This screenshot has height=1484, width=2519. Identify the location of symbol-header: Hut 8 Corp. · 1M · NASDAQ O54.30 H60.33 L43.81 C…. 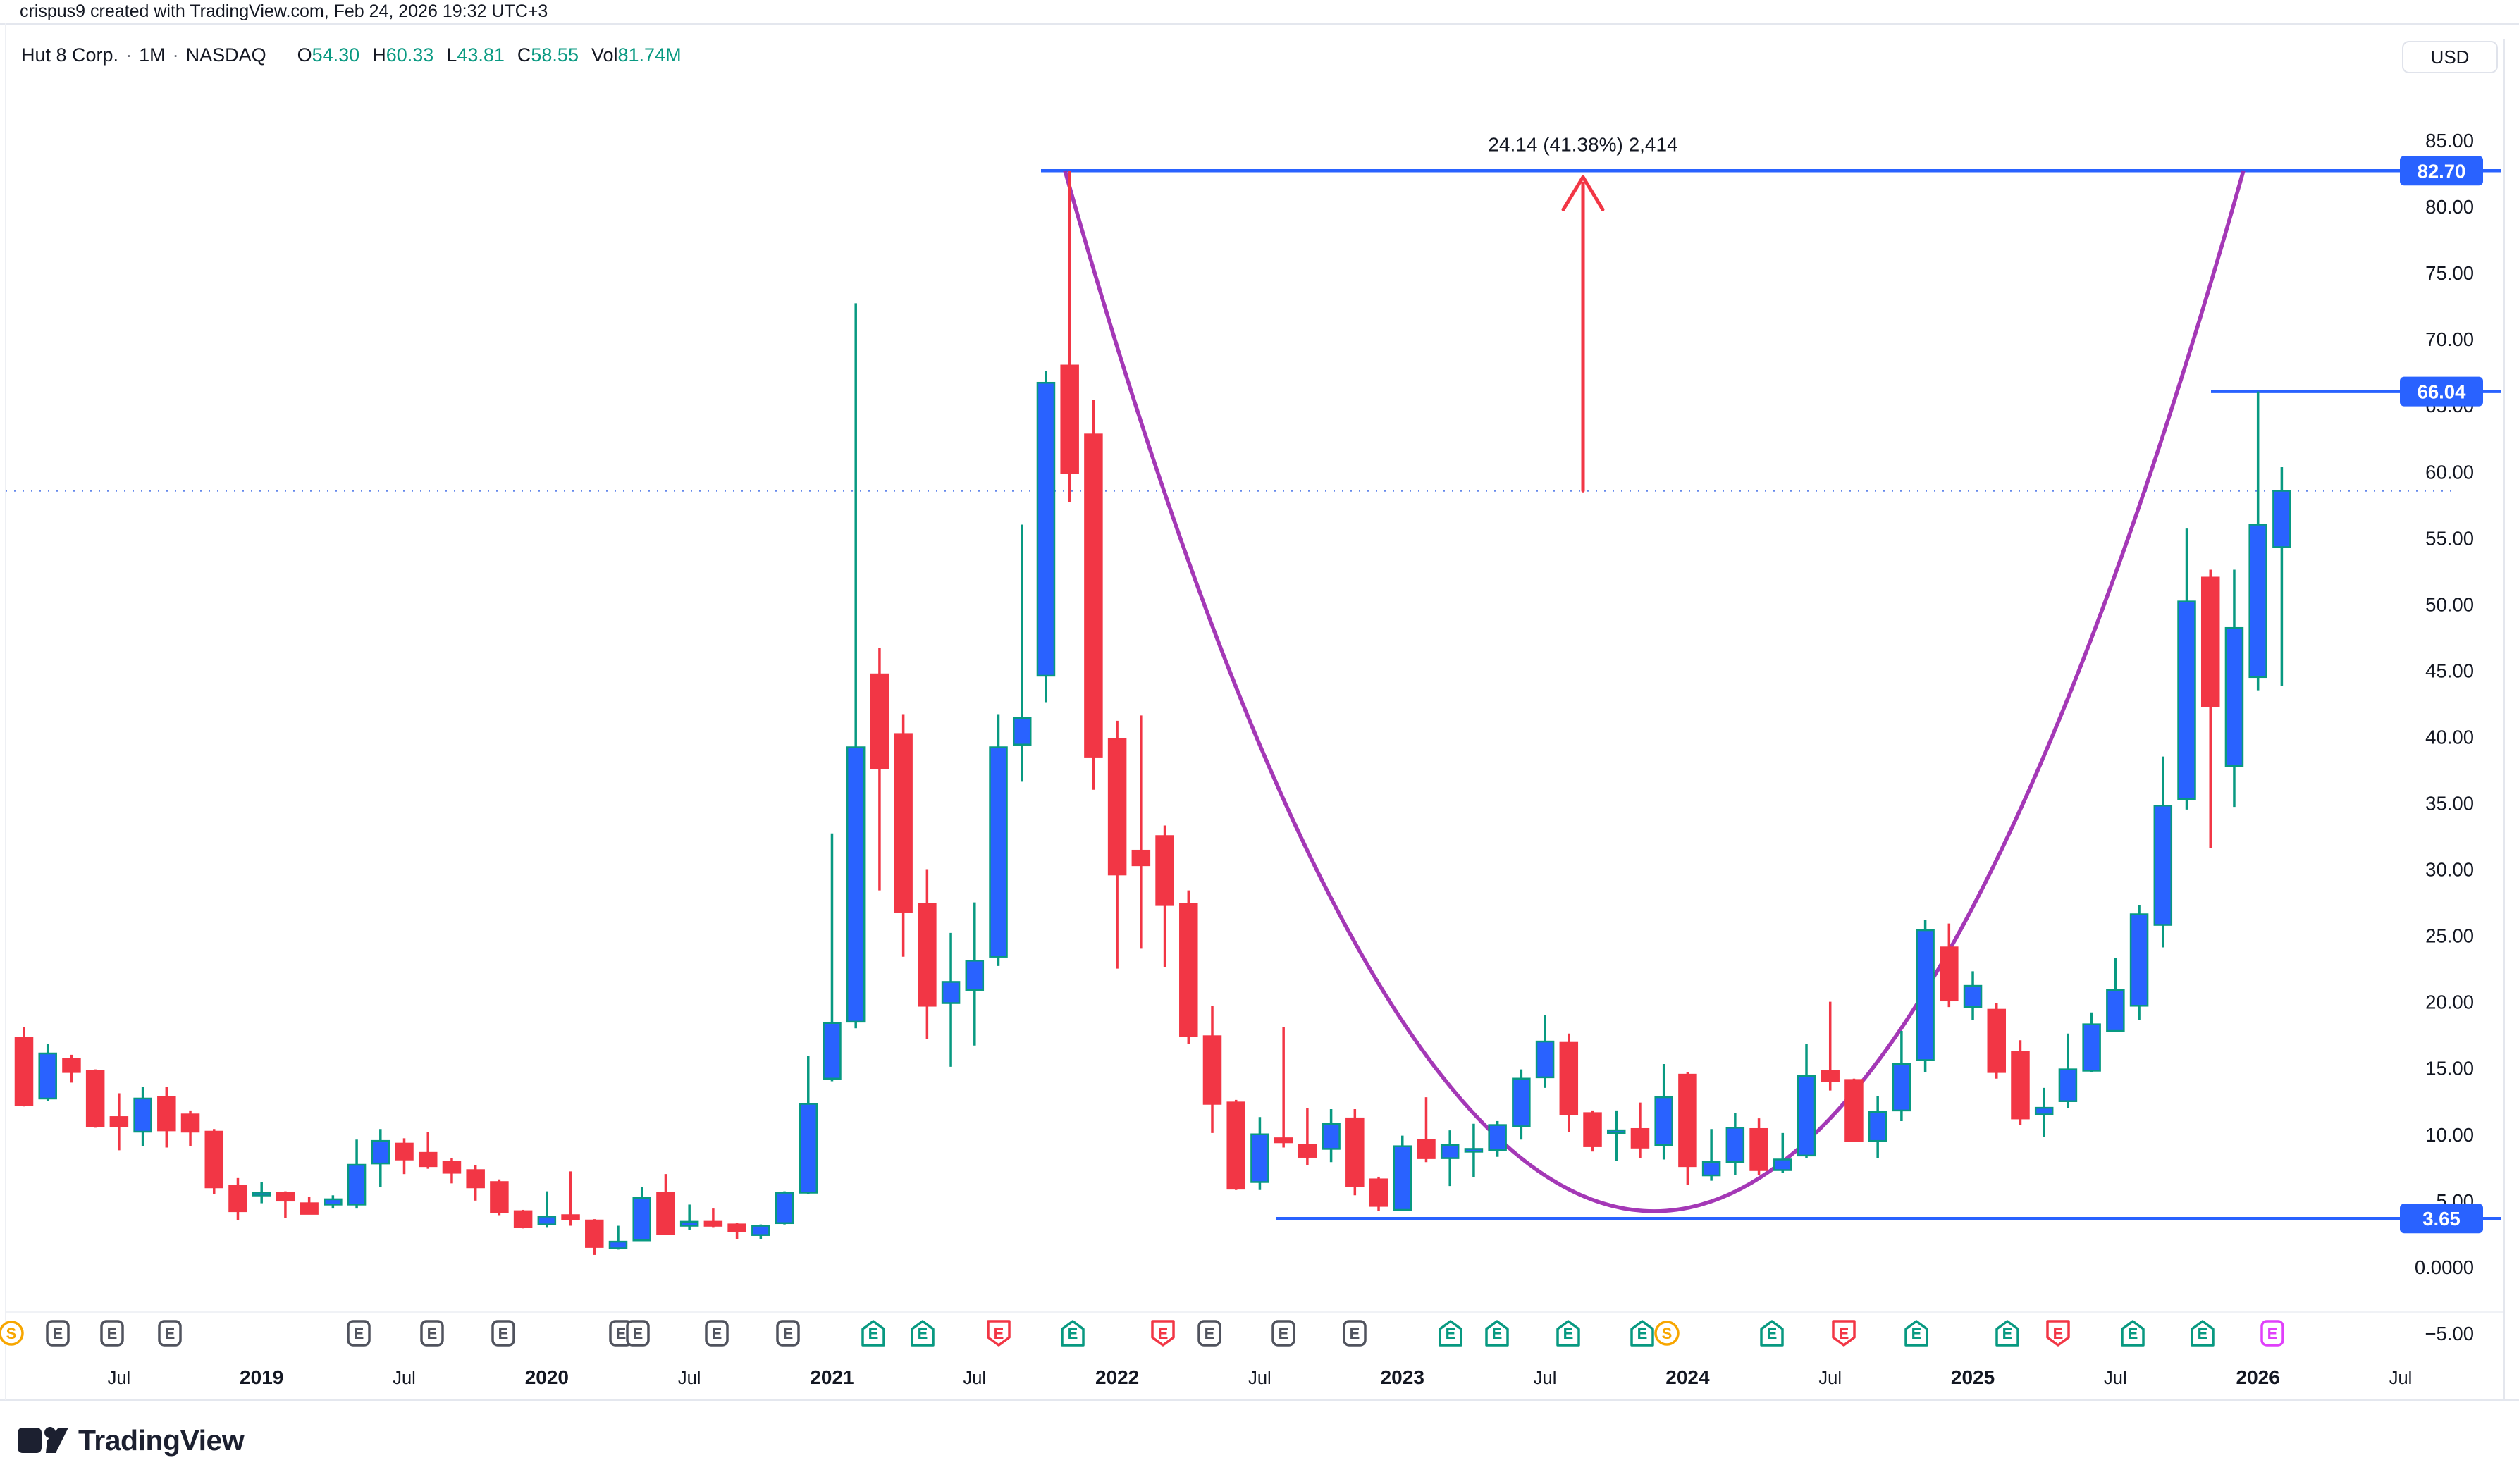
(351, 55).